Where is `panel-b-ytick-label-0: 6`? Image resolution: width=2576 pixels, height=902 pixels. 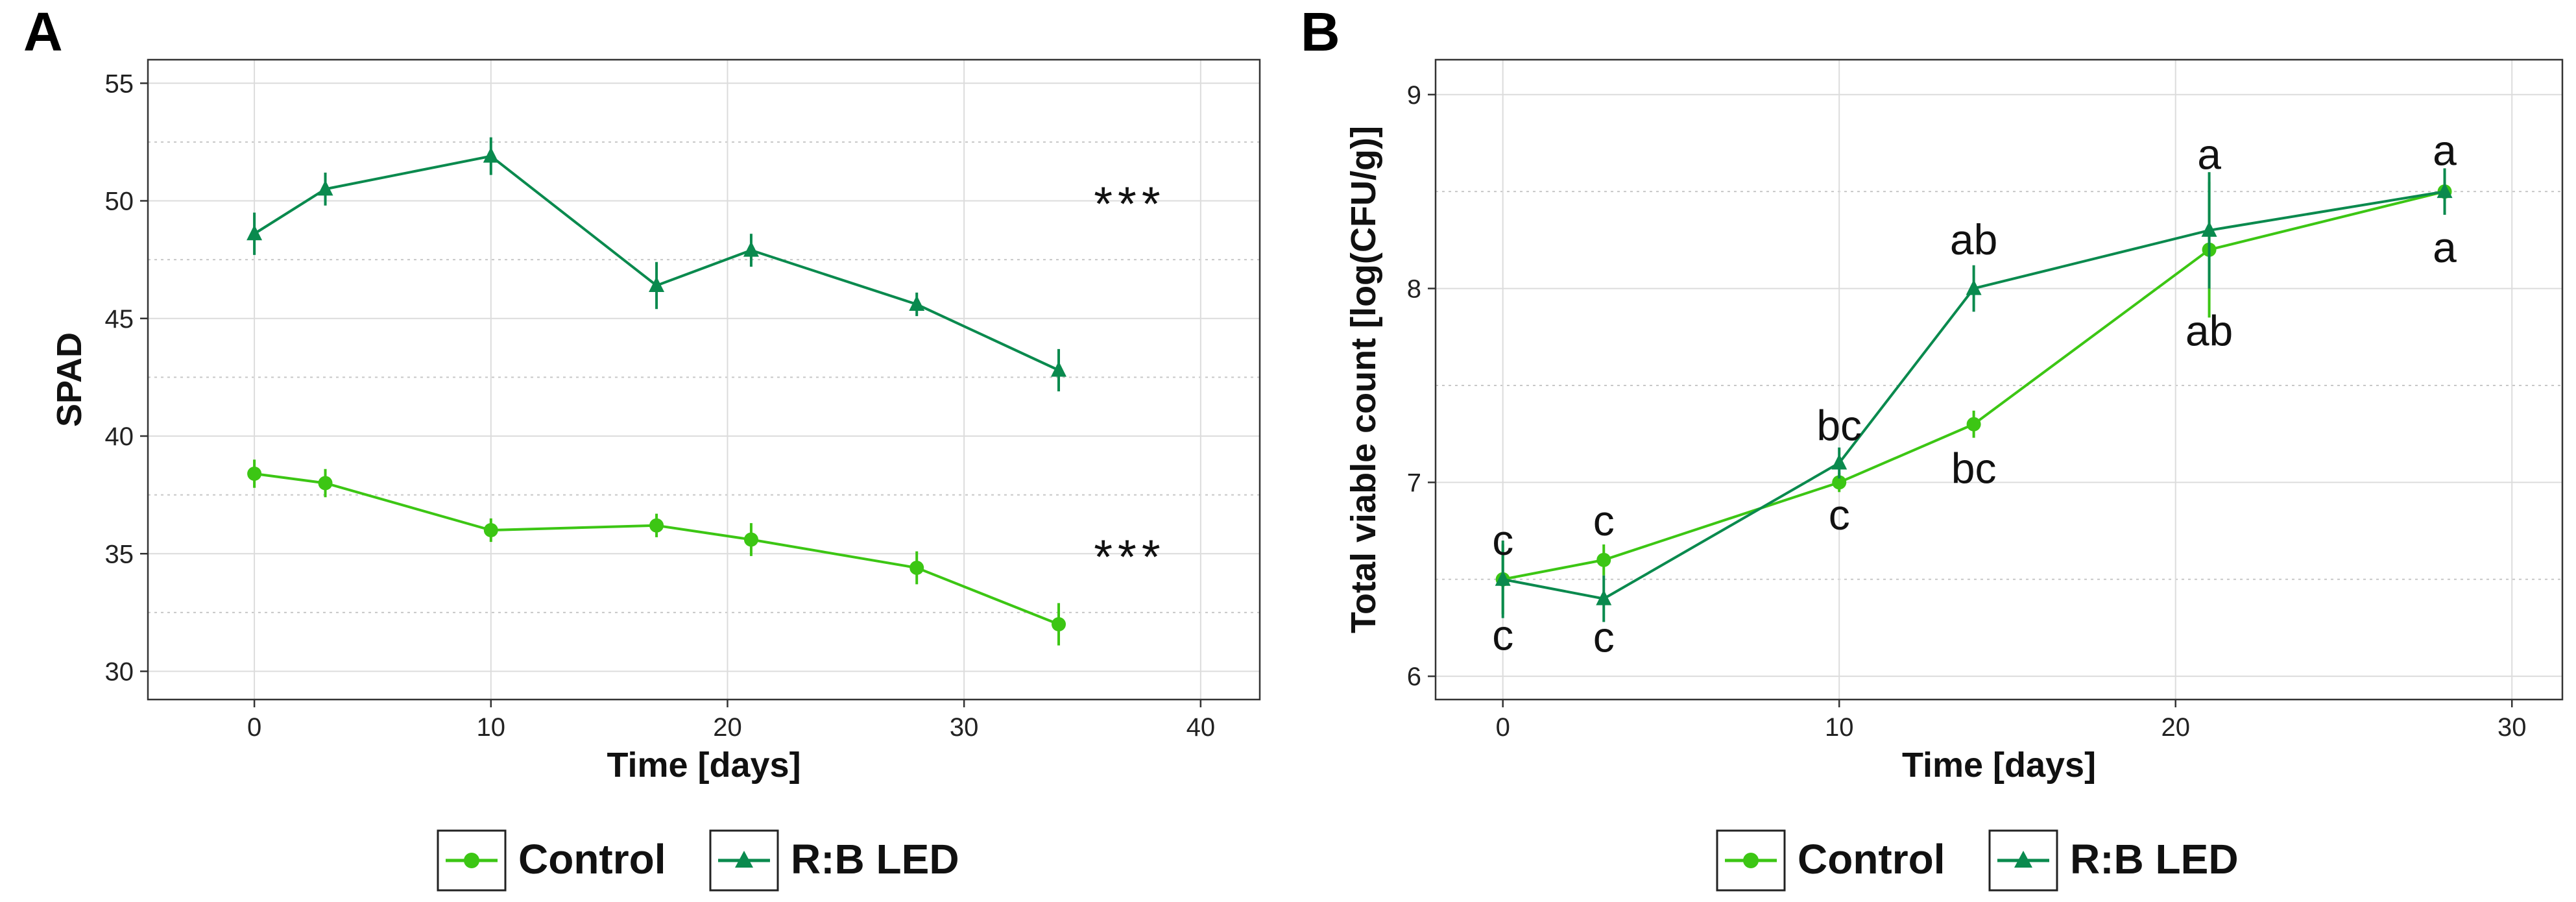
panel-b-ytick-label-0: 6 is located at coordinates (1414, 677).